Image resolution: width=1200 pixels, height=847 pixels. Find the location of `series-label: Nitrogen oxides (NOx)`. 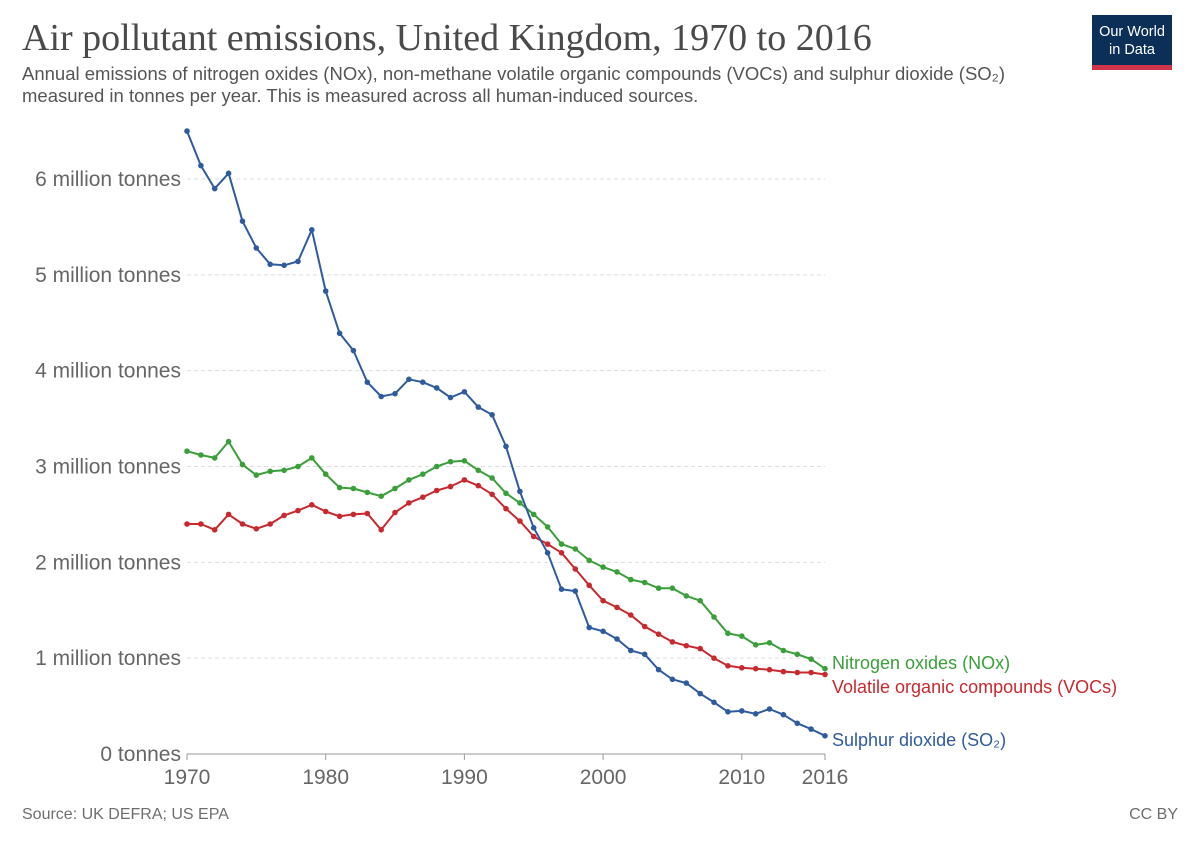

series-label: Nitrogen oxides (NOx) is located at coordinates (921, 663).